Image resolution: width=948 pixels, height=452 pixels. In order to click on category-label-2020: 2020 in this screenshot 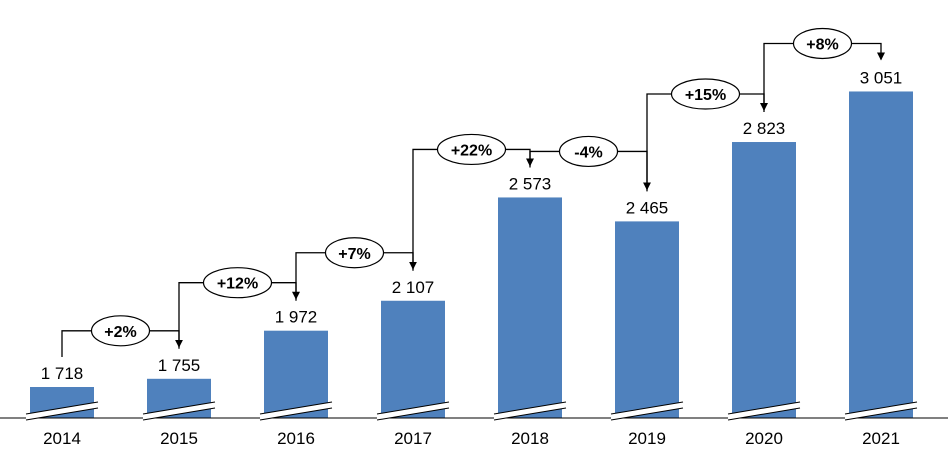, I will do `click(764, 438)`.